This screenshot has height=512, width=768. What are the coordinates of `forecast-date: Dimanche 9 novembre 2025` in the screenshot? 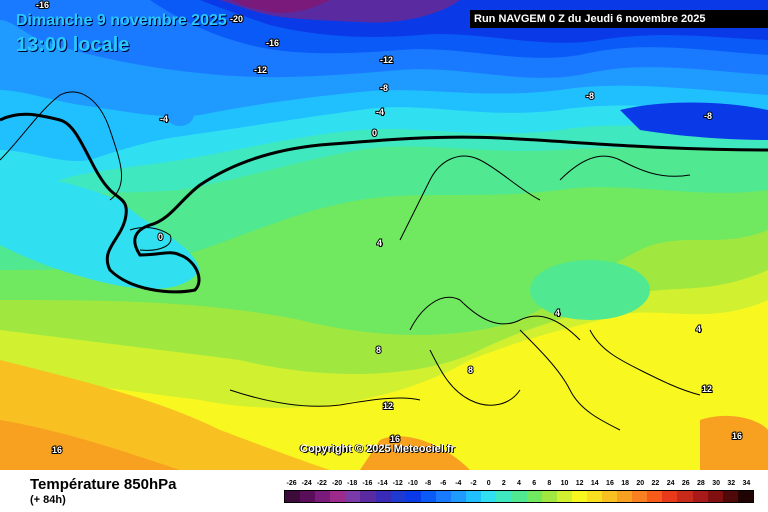 It's located at (121, 20).